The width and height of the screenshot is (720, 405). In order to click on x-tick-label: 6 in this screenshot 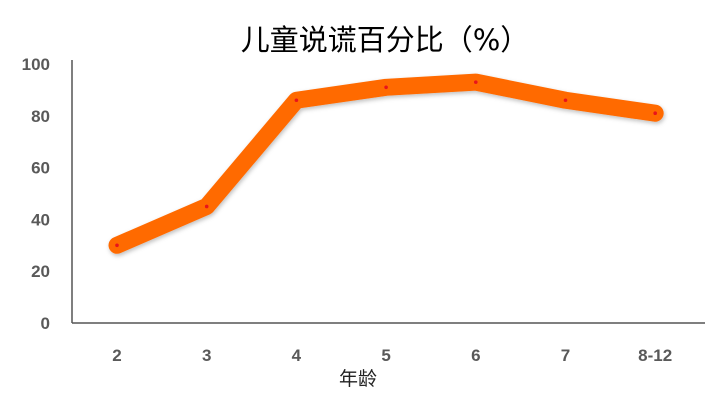, I will do `click(475, 355)`.